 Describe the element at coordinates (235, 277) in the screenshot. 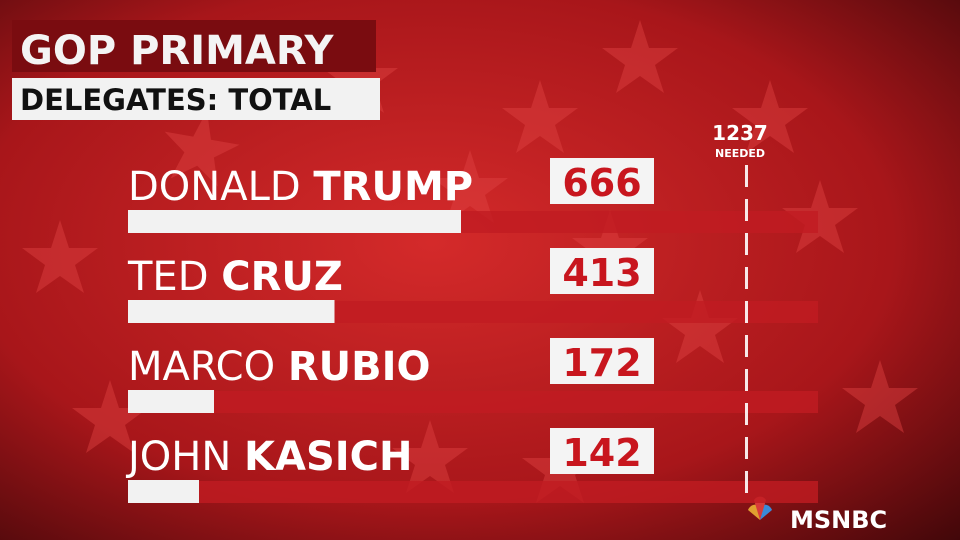

I see `candidate-name: TED CRUZ` at that location.